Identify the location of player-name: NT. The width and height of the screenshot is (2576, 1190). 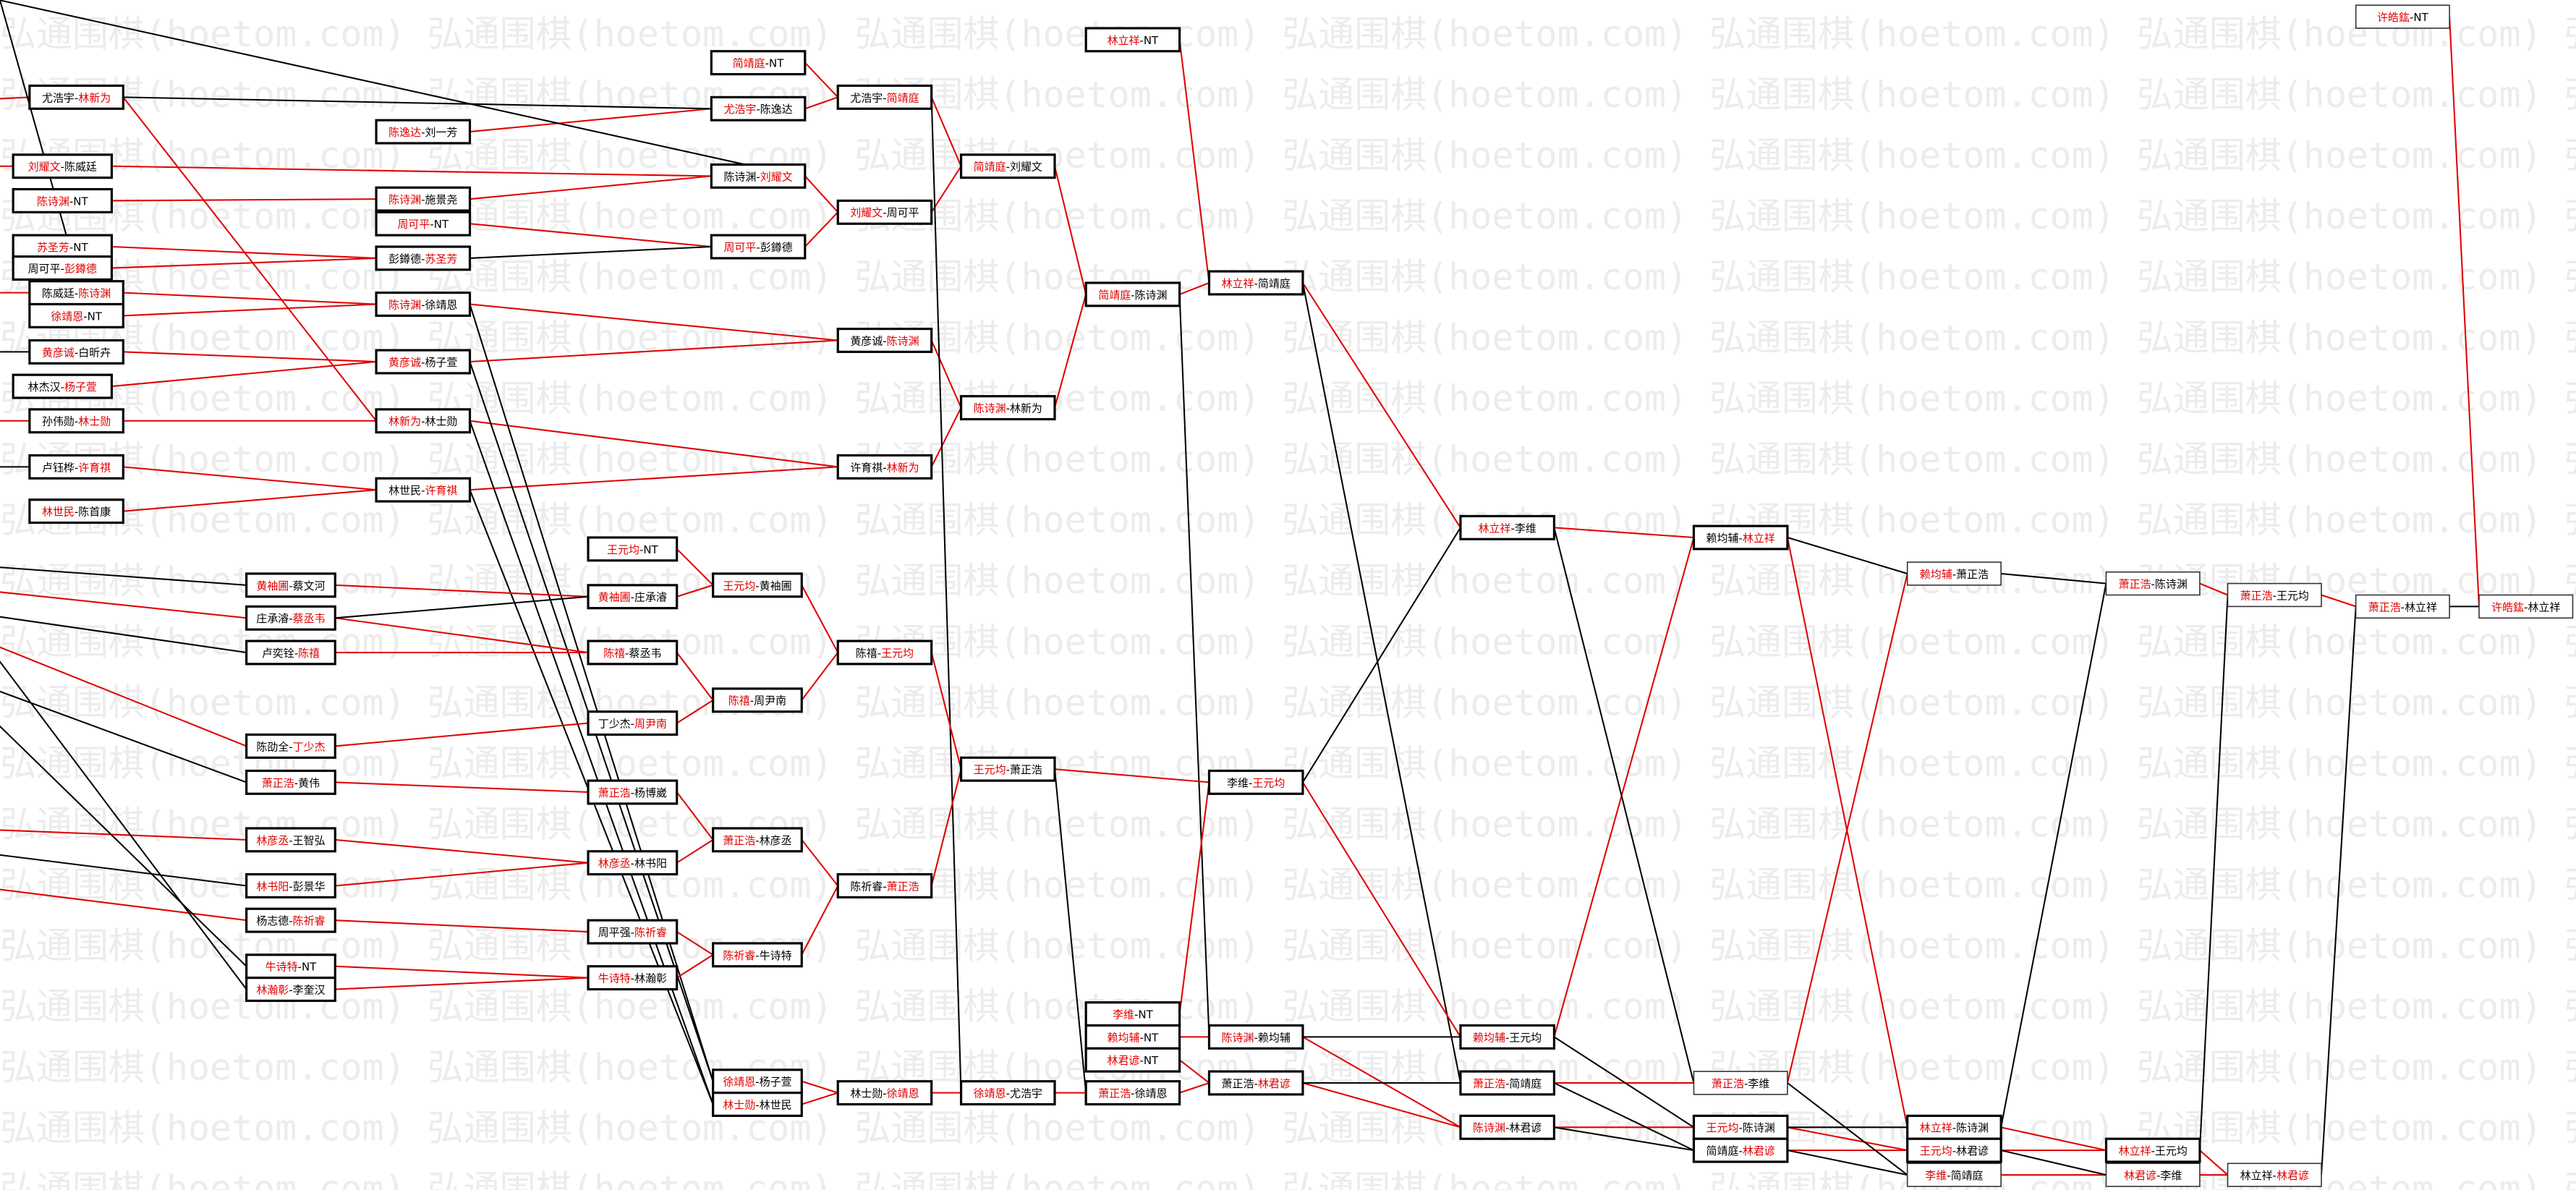
(1151, 40).